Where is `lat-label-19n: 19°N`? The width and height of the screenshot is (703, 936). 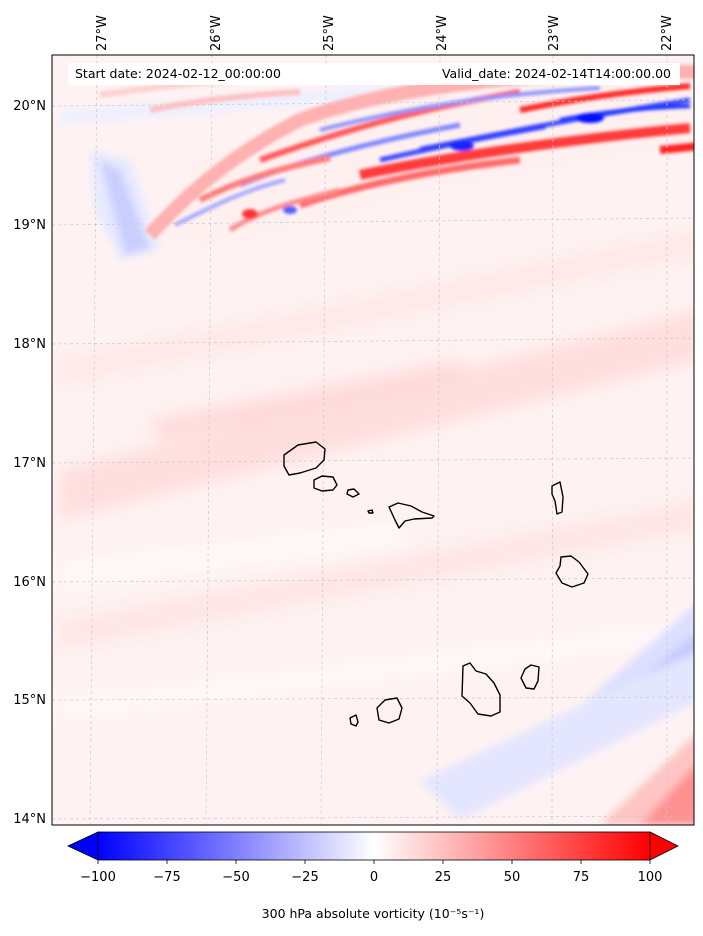
lat-label-19n: 19°N is located at coordinates (29, 225).